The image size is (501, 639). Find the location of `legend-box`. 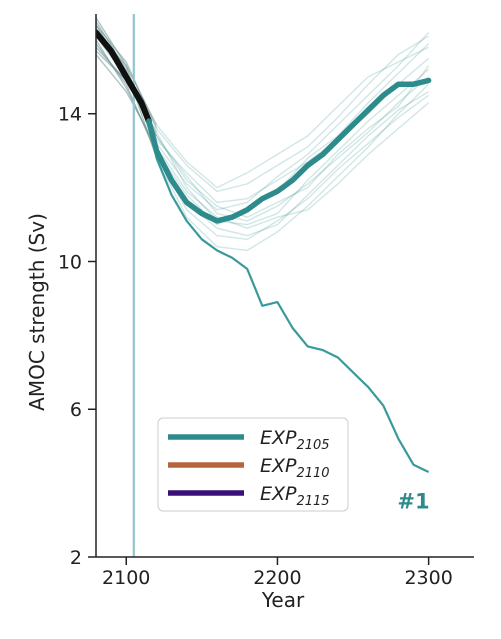

legend-box is located at coordinates (253, 464).